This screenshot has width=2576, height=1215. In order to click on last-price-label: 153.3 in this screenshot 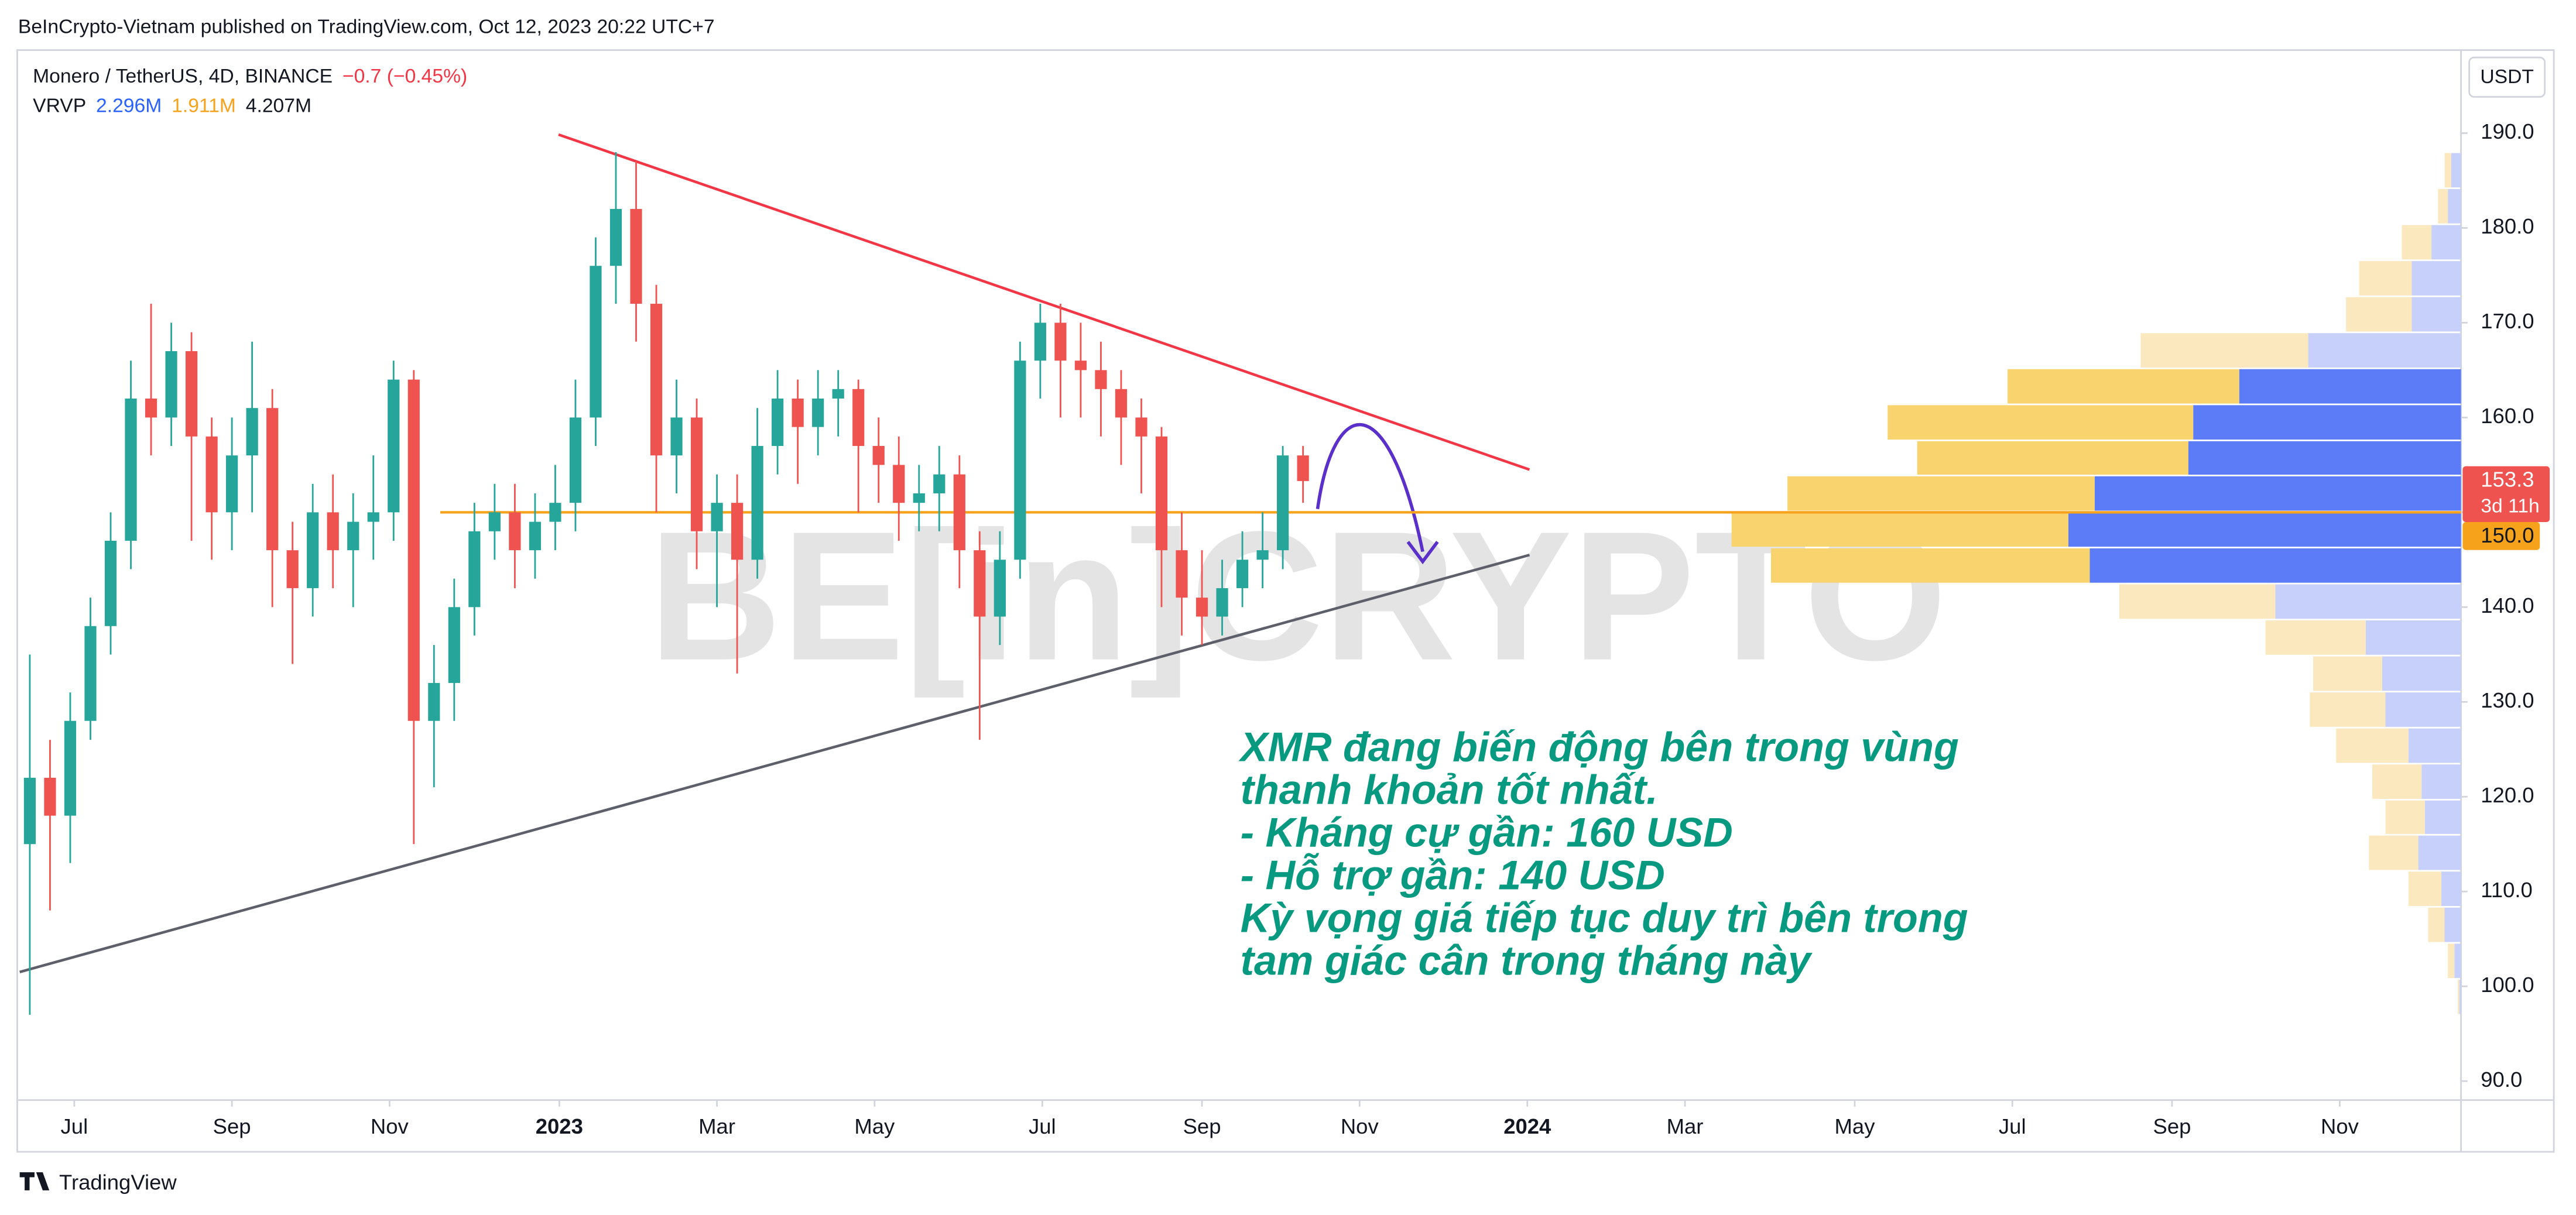, I will do `click(2507, 480)`.